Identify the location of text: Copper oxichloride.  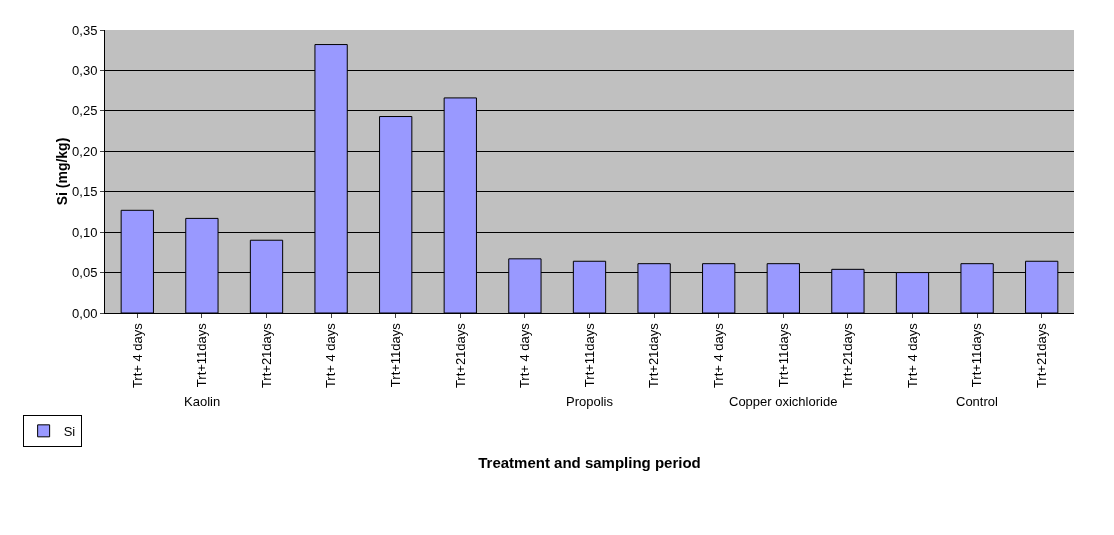
(783, 401).